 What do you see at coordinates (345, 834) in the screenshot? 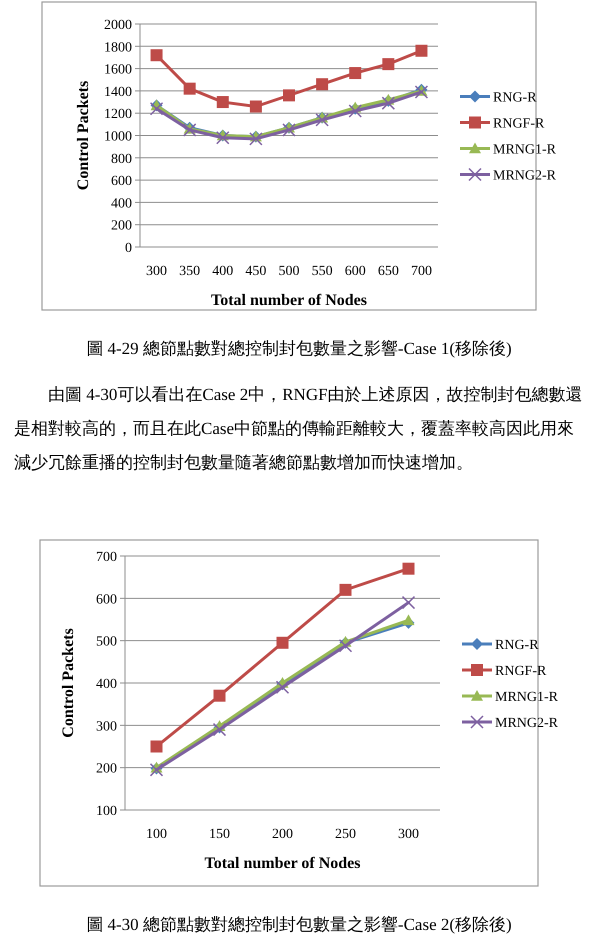
I see `x-tick-label: 250` at bounding box center [345, 834].